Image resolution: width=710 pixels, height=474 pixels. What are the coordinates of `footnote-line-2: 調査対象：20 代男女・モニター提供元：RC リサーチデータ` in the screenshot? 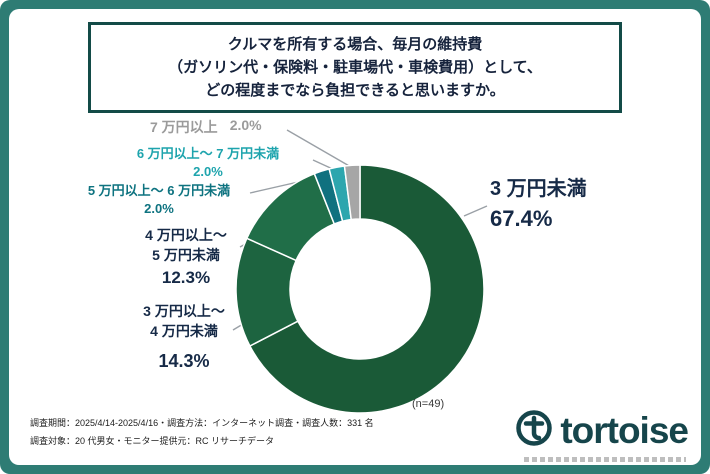 It's located at (152, 441).